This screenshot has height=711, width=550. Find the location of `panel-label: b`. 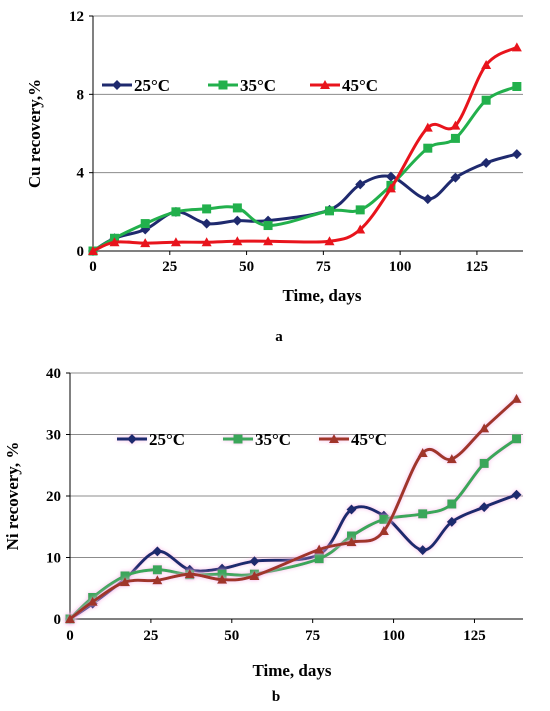

panel-label: b is located at coordinates (276, 697).